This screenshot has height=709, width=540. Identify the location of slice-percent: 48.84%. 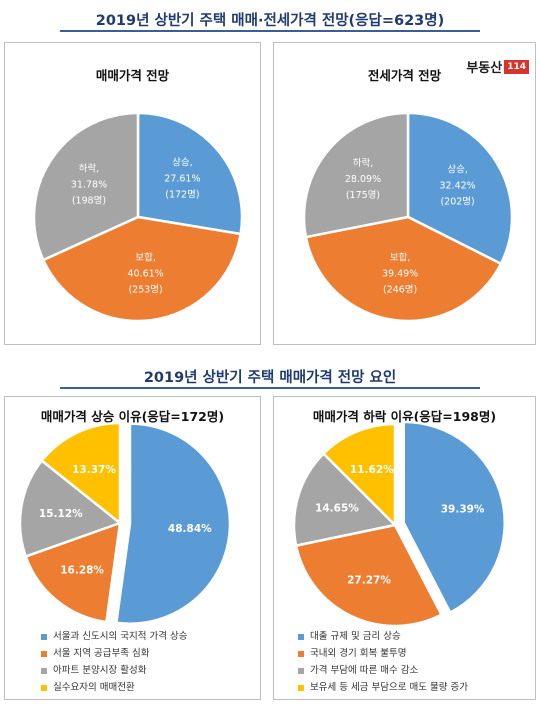
(190, 529).